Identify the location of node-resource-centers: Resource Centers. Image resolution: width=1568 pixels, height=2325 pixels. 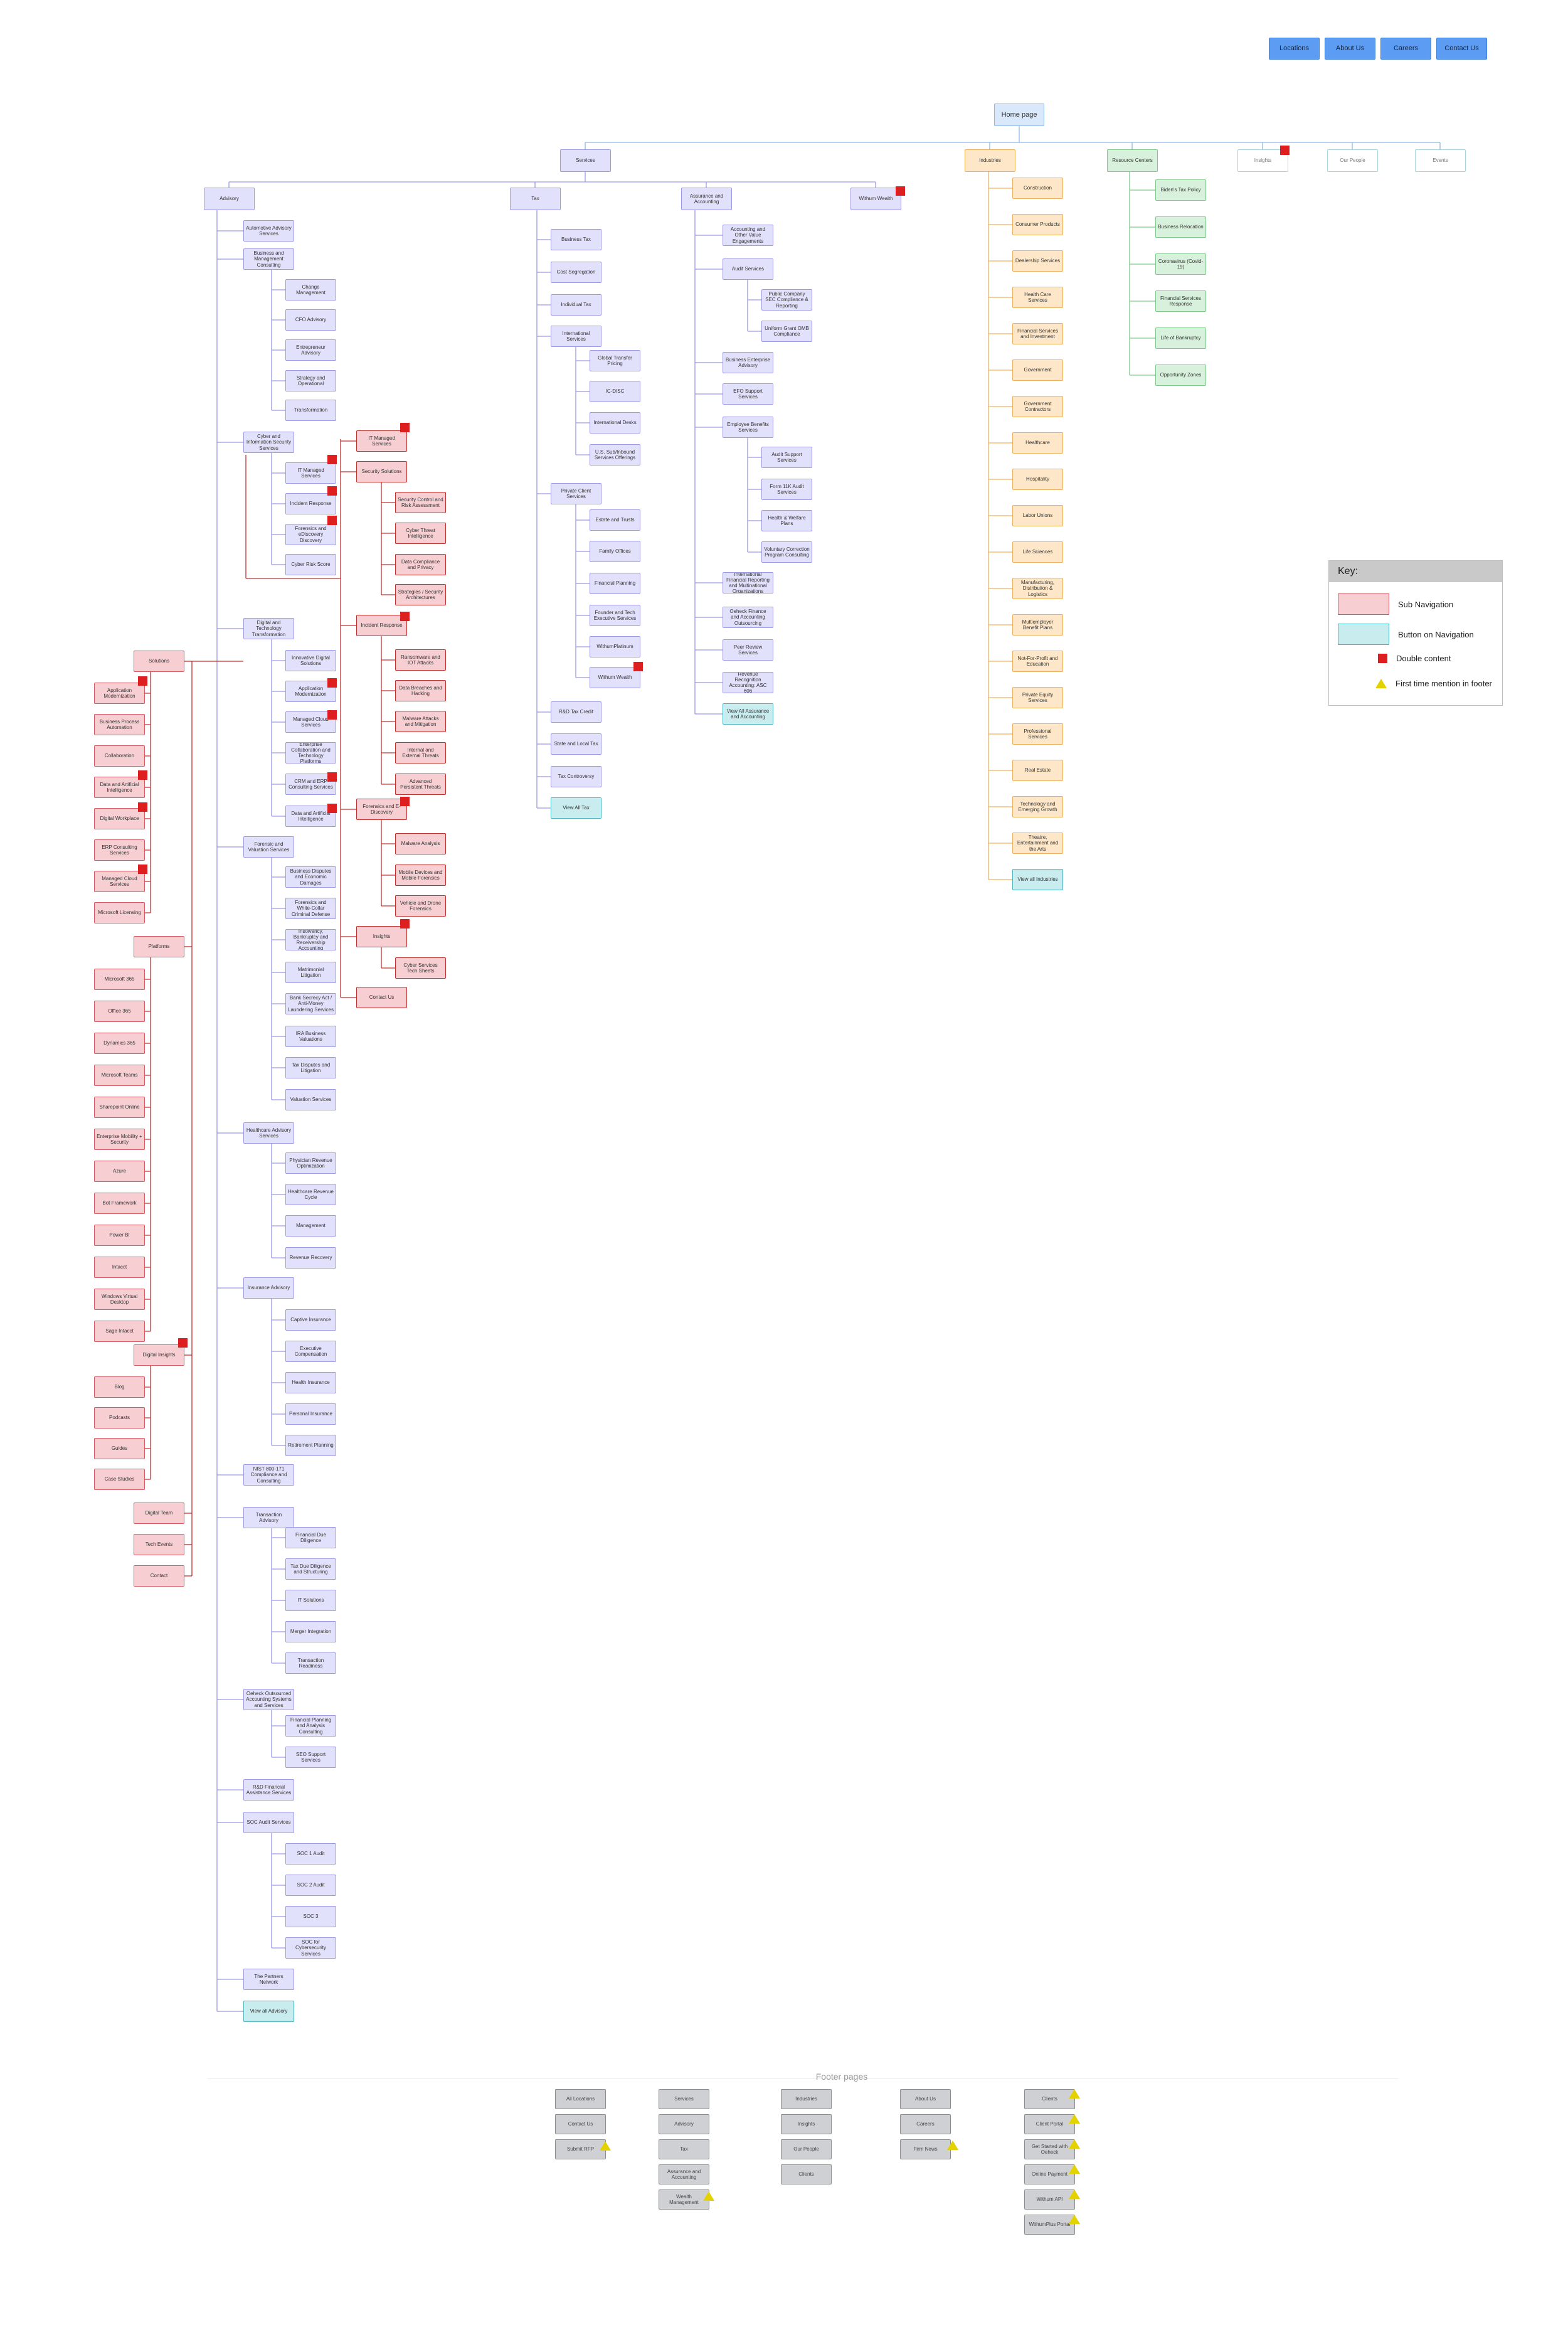
(1132, 160).